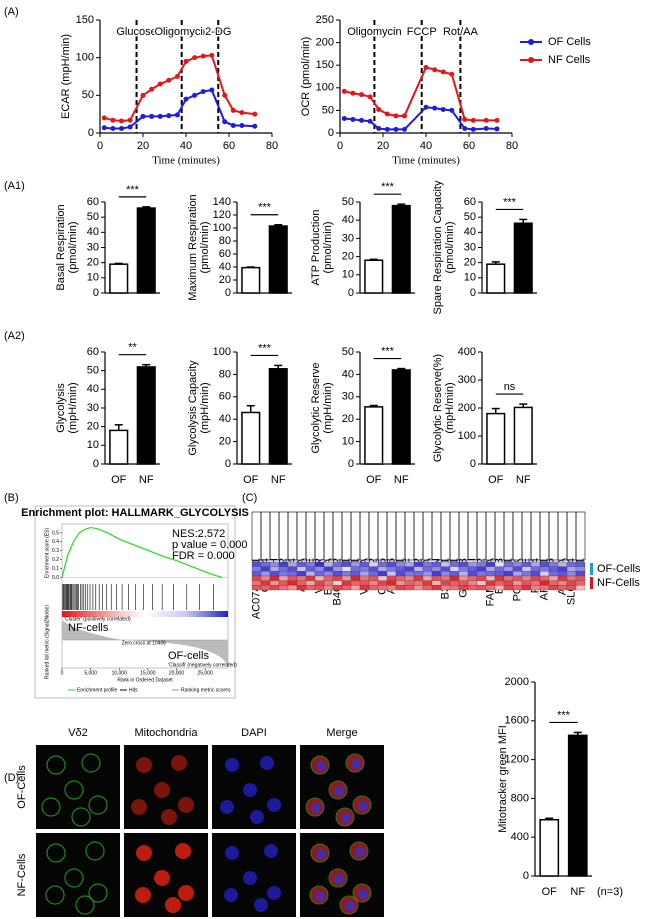  I want to click on panel-label: (D), so click(11, 778).